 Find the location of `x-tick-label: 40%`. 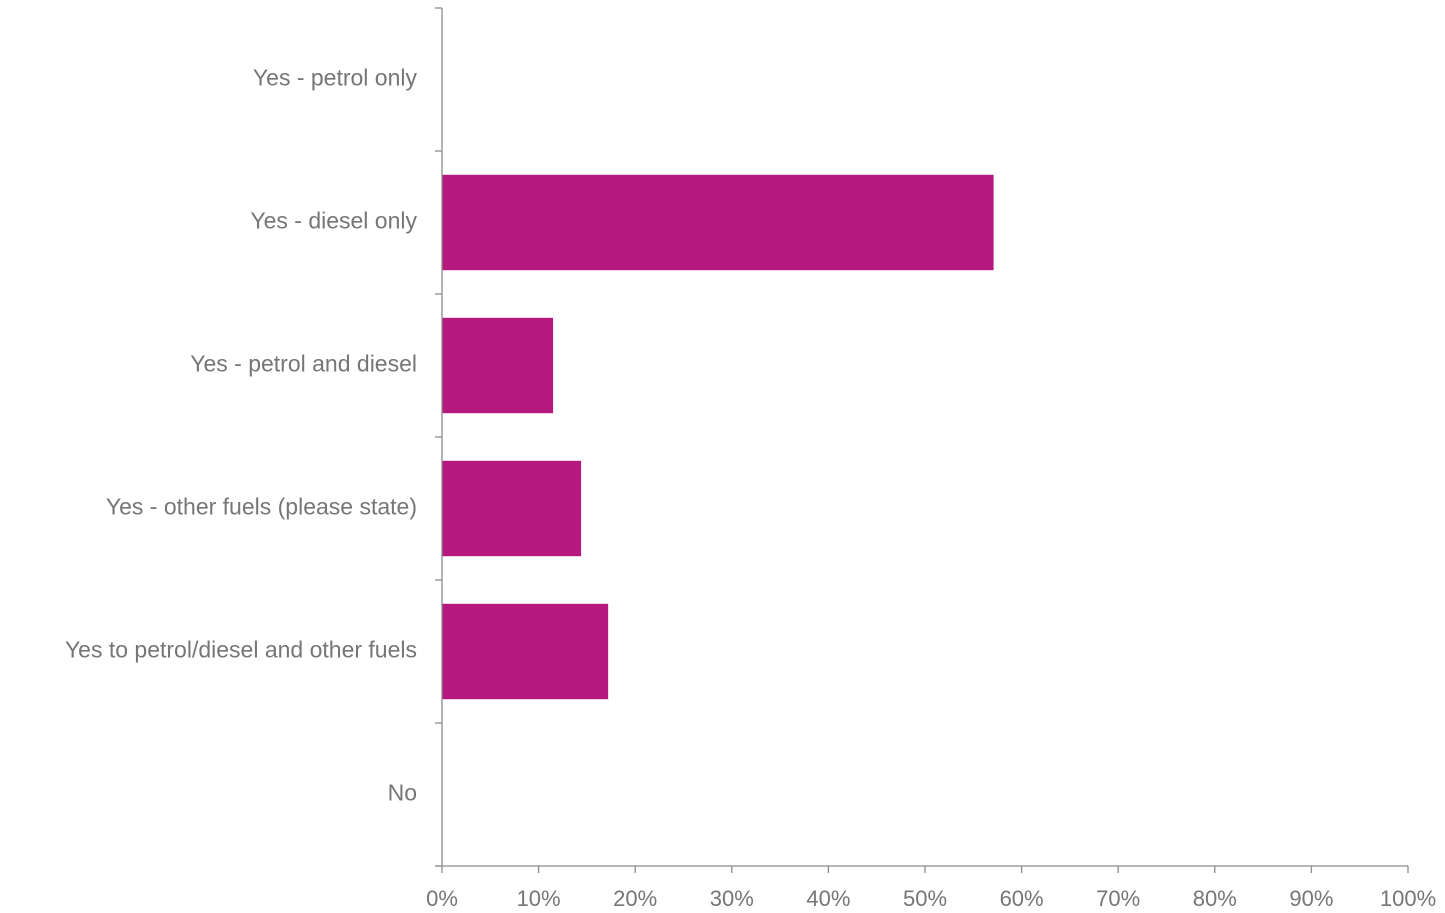

x-tick-label: 40% is located at coordinates (828, 898).